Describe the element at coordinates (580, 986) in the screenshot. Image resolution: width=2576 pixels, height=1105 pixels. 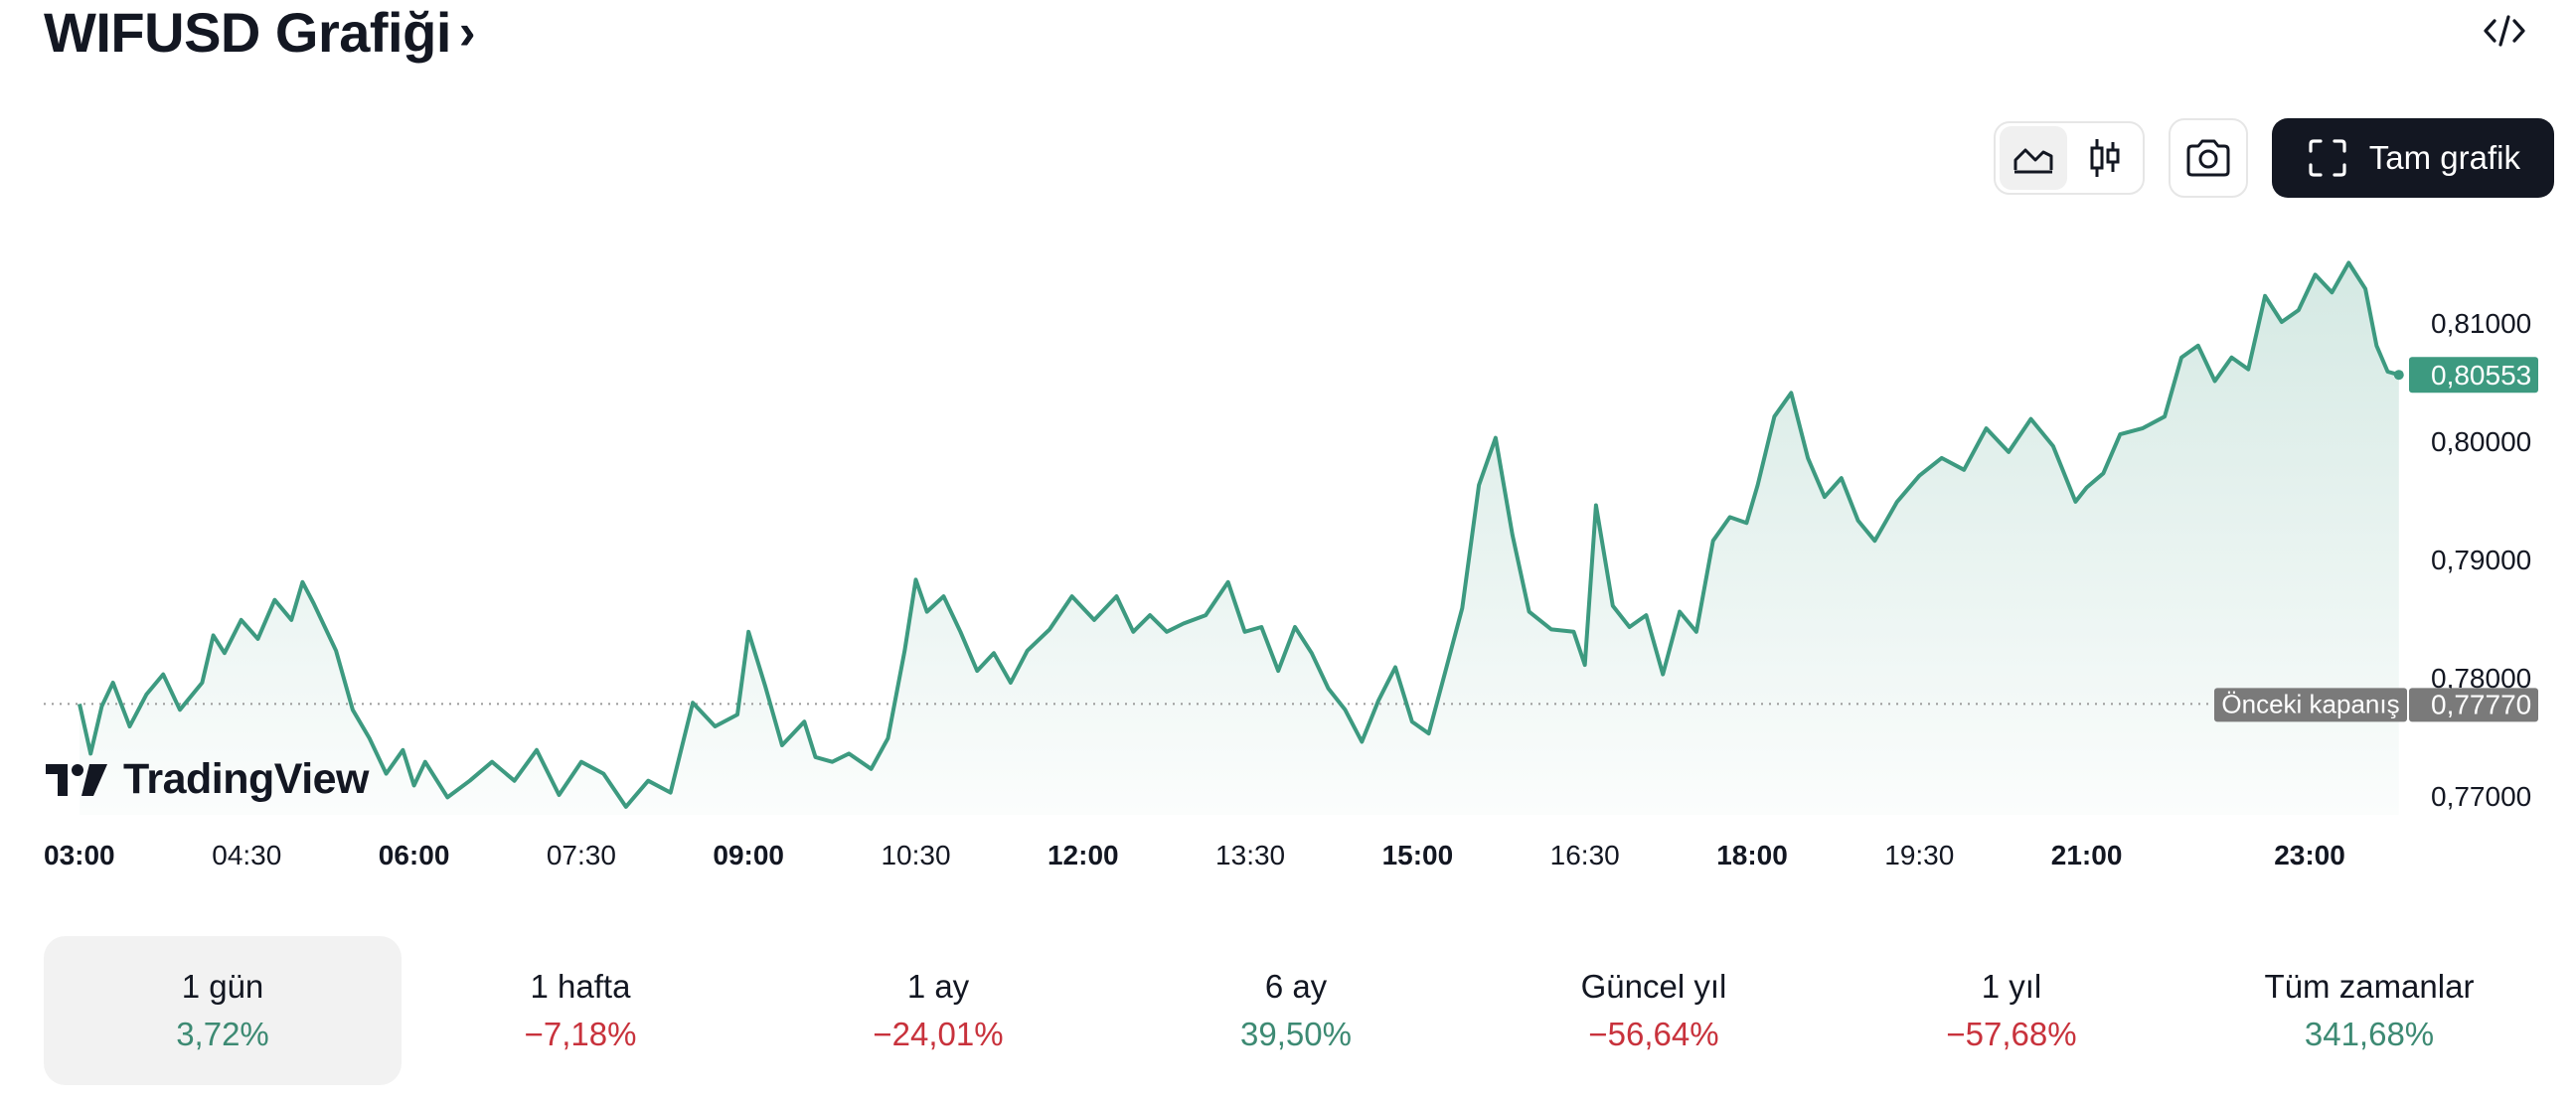
I see `period-label: 1 hafta` at that location.